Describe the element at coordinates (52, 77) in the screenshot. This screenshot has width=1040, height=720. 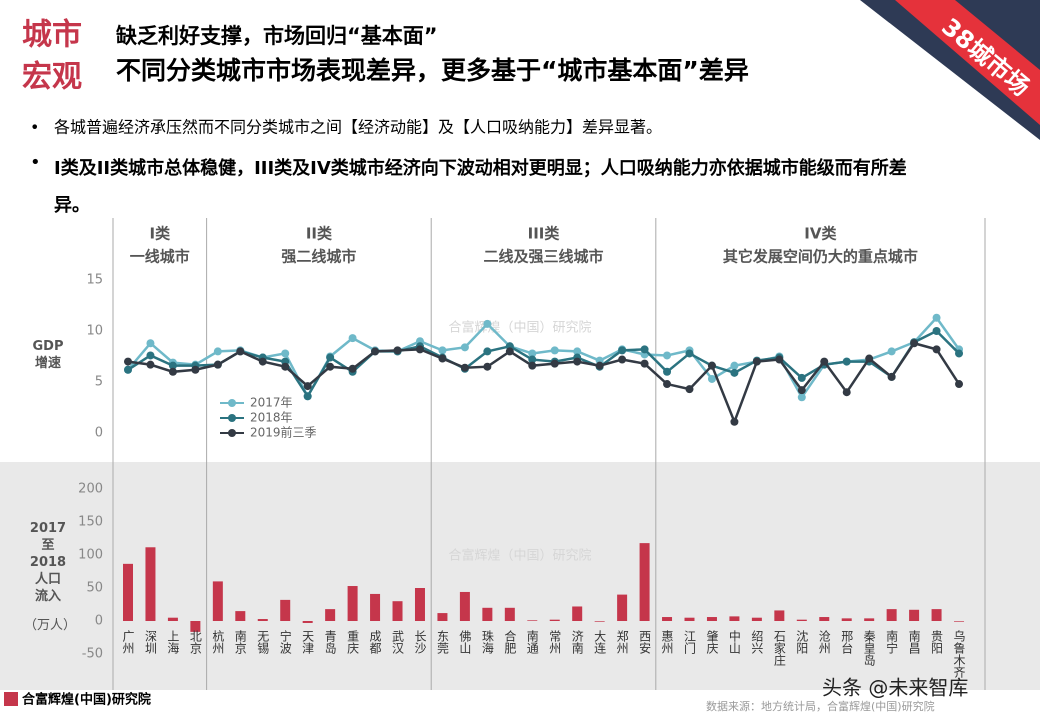
I see `tag-bottom: 宏观` at that location.